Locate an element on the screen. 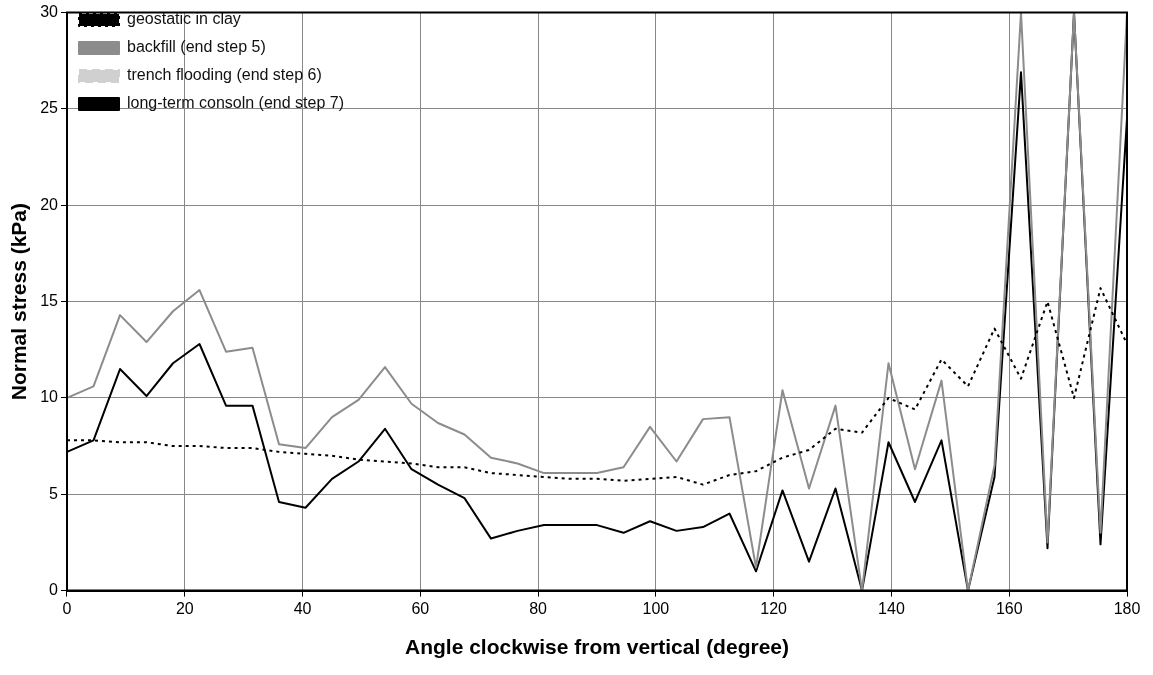  legend-label: long-term consoln (end step 7) is located at coordinates (235, 103).